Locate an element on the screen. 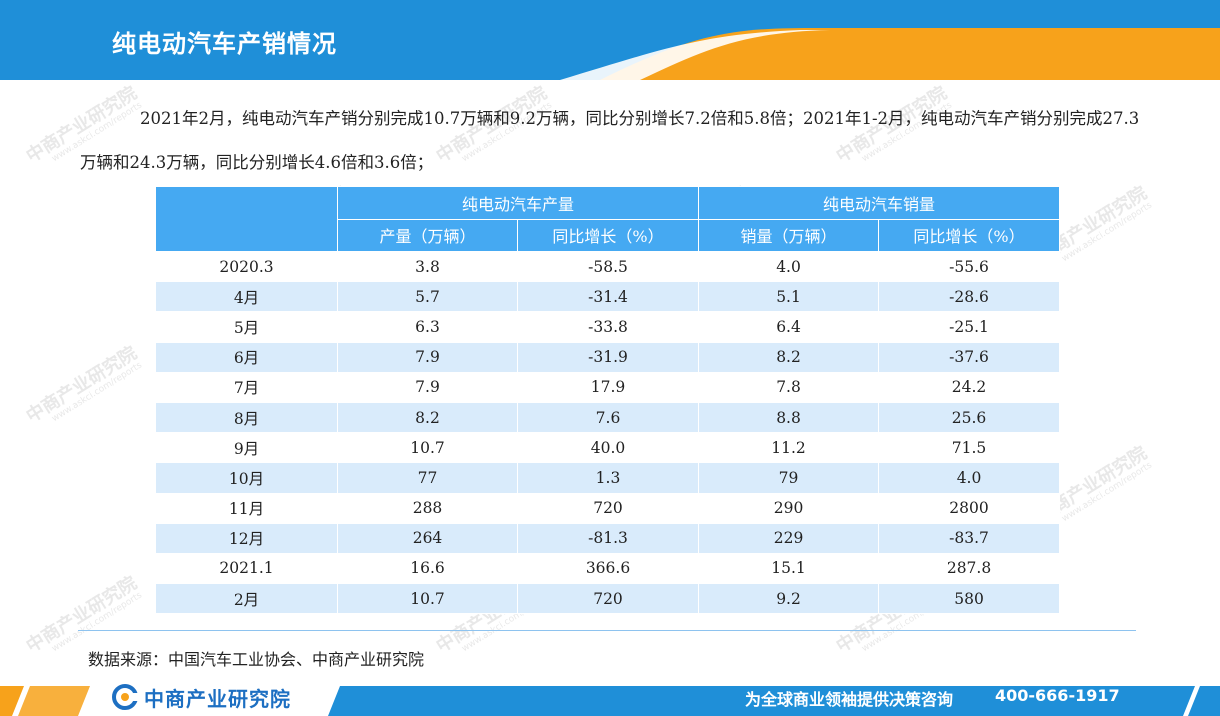  cell-production-yoy: -31.4 is located at coordinates (608, 297).